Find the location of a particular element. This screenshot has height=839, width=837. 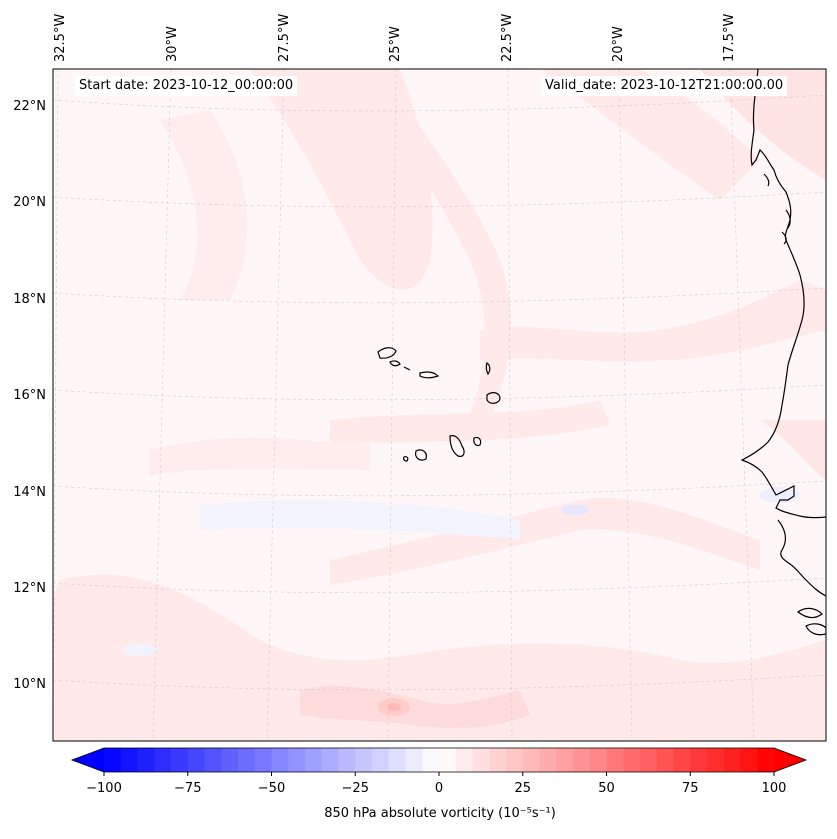

valid-date-label: Valid_date: 2023-10-12T21:00:00.00 is located at coordinates (664, 86).